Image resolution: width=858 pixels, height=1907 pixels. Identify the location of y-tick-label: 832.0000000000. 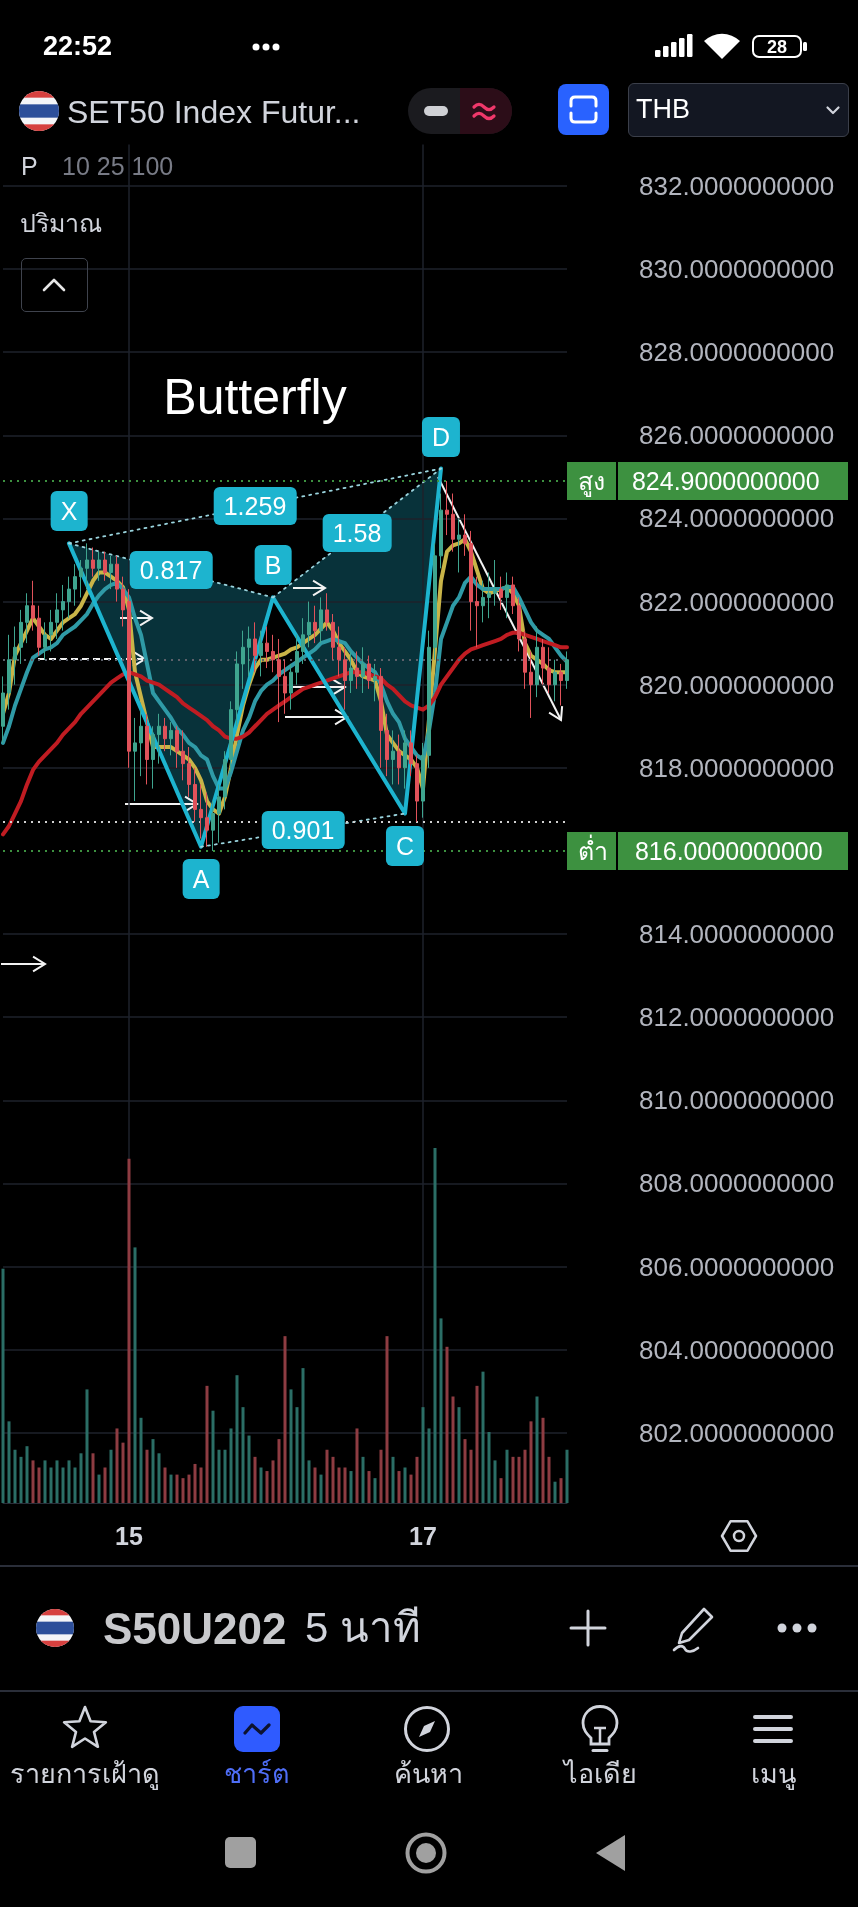
(737, 185).